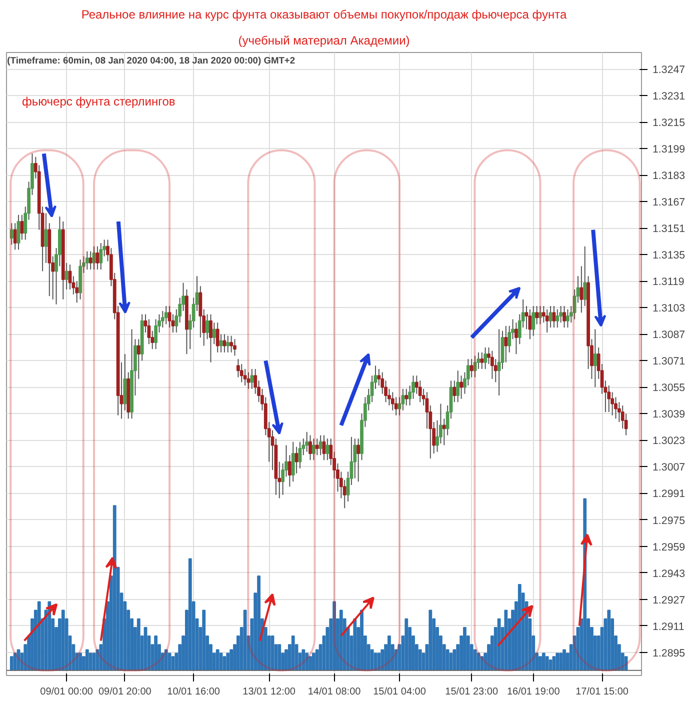 The width and height of the screenshot is (688, 703). Describe the element at coordinates (67, 692) in the screenshot. I see `x-tick-label: 09/01 00:00` at that location.